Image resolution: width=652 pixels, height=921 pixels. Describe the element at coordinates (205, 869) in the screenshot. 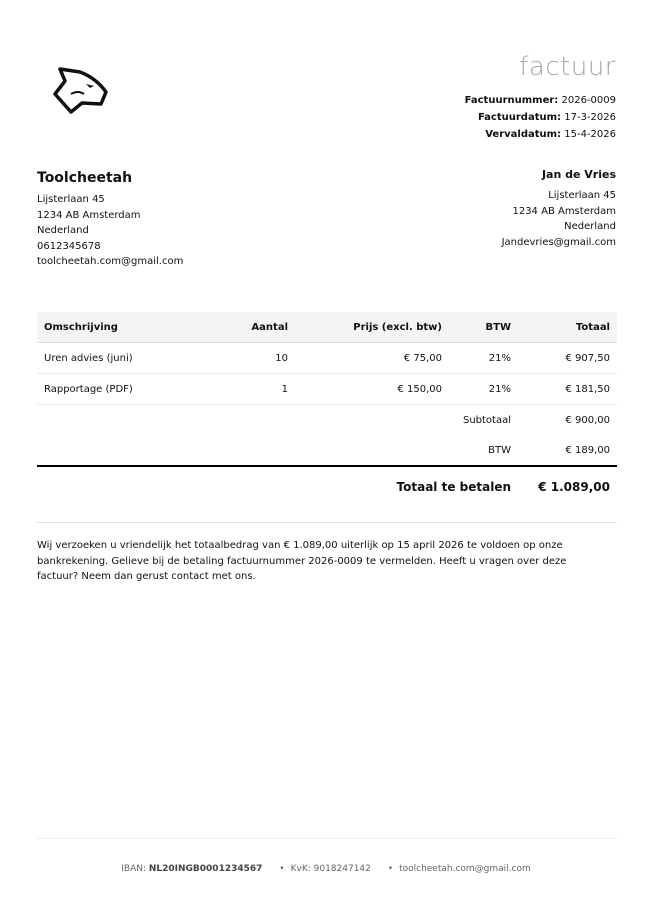

I see `iban-value: NL20INGB0001234567` at that location.